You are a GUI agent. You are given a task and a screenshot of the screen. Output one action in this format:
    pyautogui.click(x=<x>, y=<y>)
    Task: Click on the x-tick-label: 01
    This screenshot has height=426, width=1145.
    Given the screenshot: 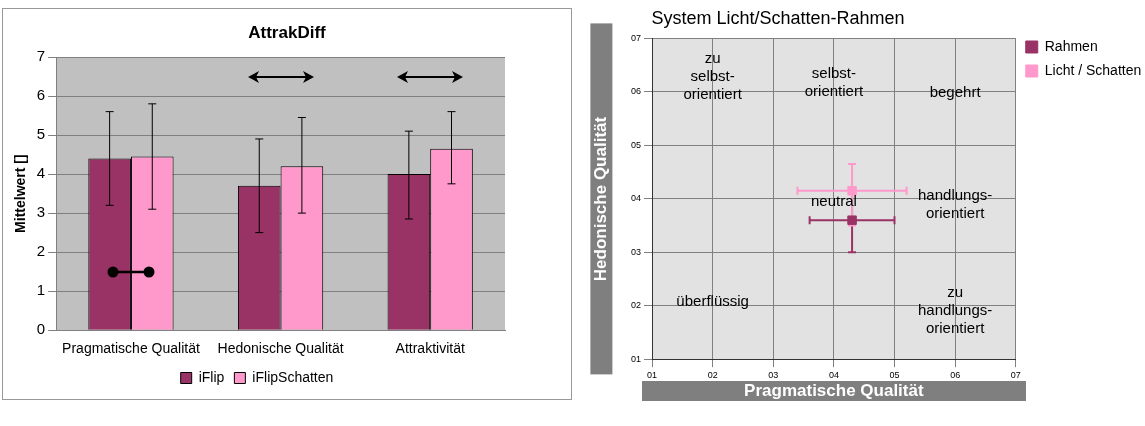 What is the action you would take?
    pyautogui.click(x=652, y=375)
    